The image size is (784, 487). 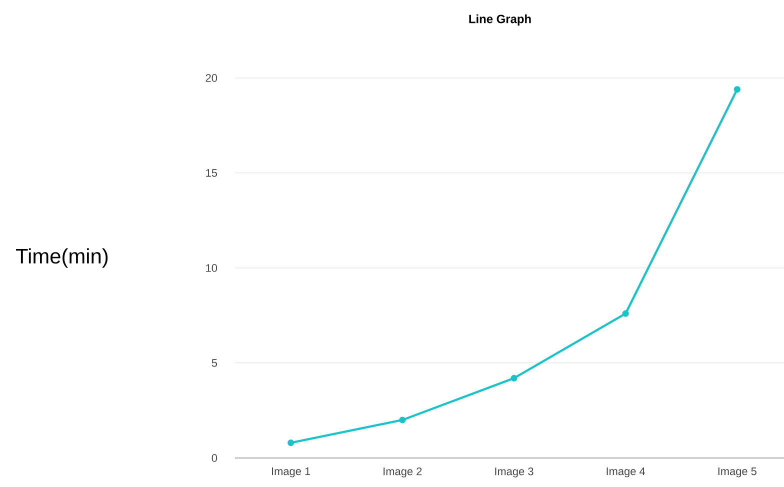 What do you see at coordinates (500, 20) in the screenshot?
I see `chart-title: Line Graph` at bounding box center [500, 20].